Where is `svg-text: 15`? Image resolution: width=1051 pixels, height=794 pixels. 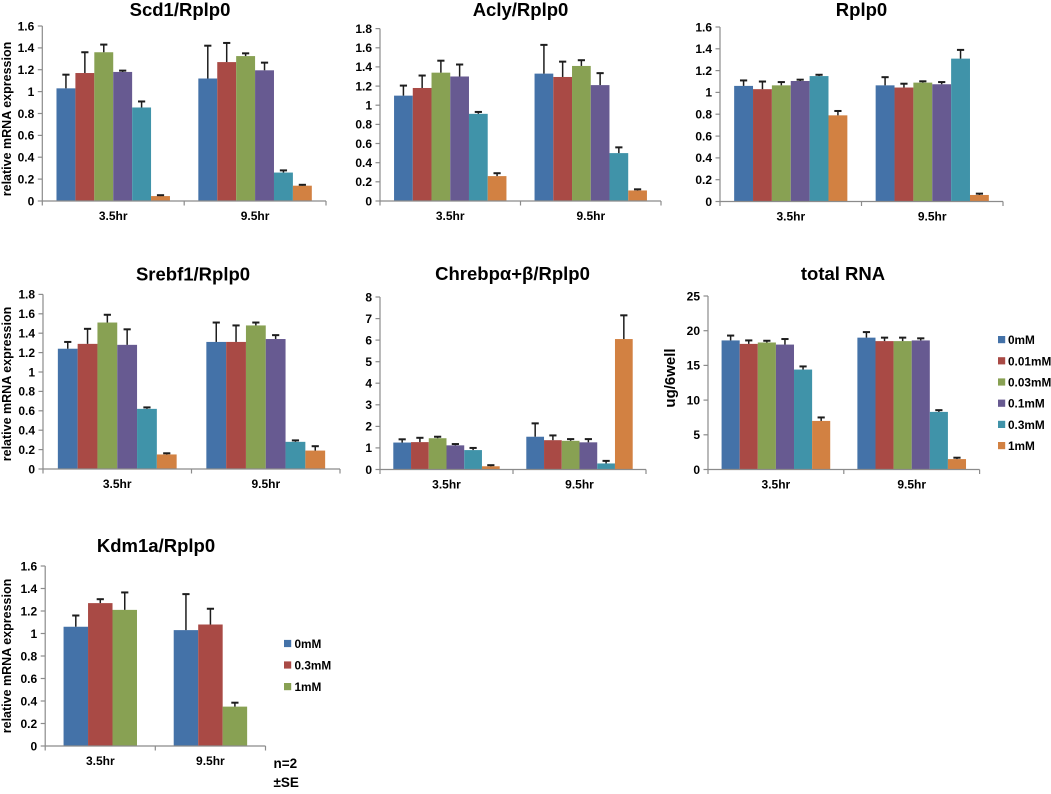
svg-text: 15 is located at coordinates (694, 366).